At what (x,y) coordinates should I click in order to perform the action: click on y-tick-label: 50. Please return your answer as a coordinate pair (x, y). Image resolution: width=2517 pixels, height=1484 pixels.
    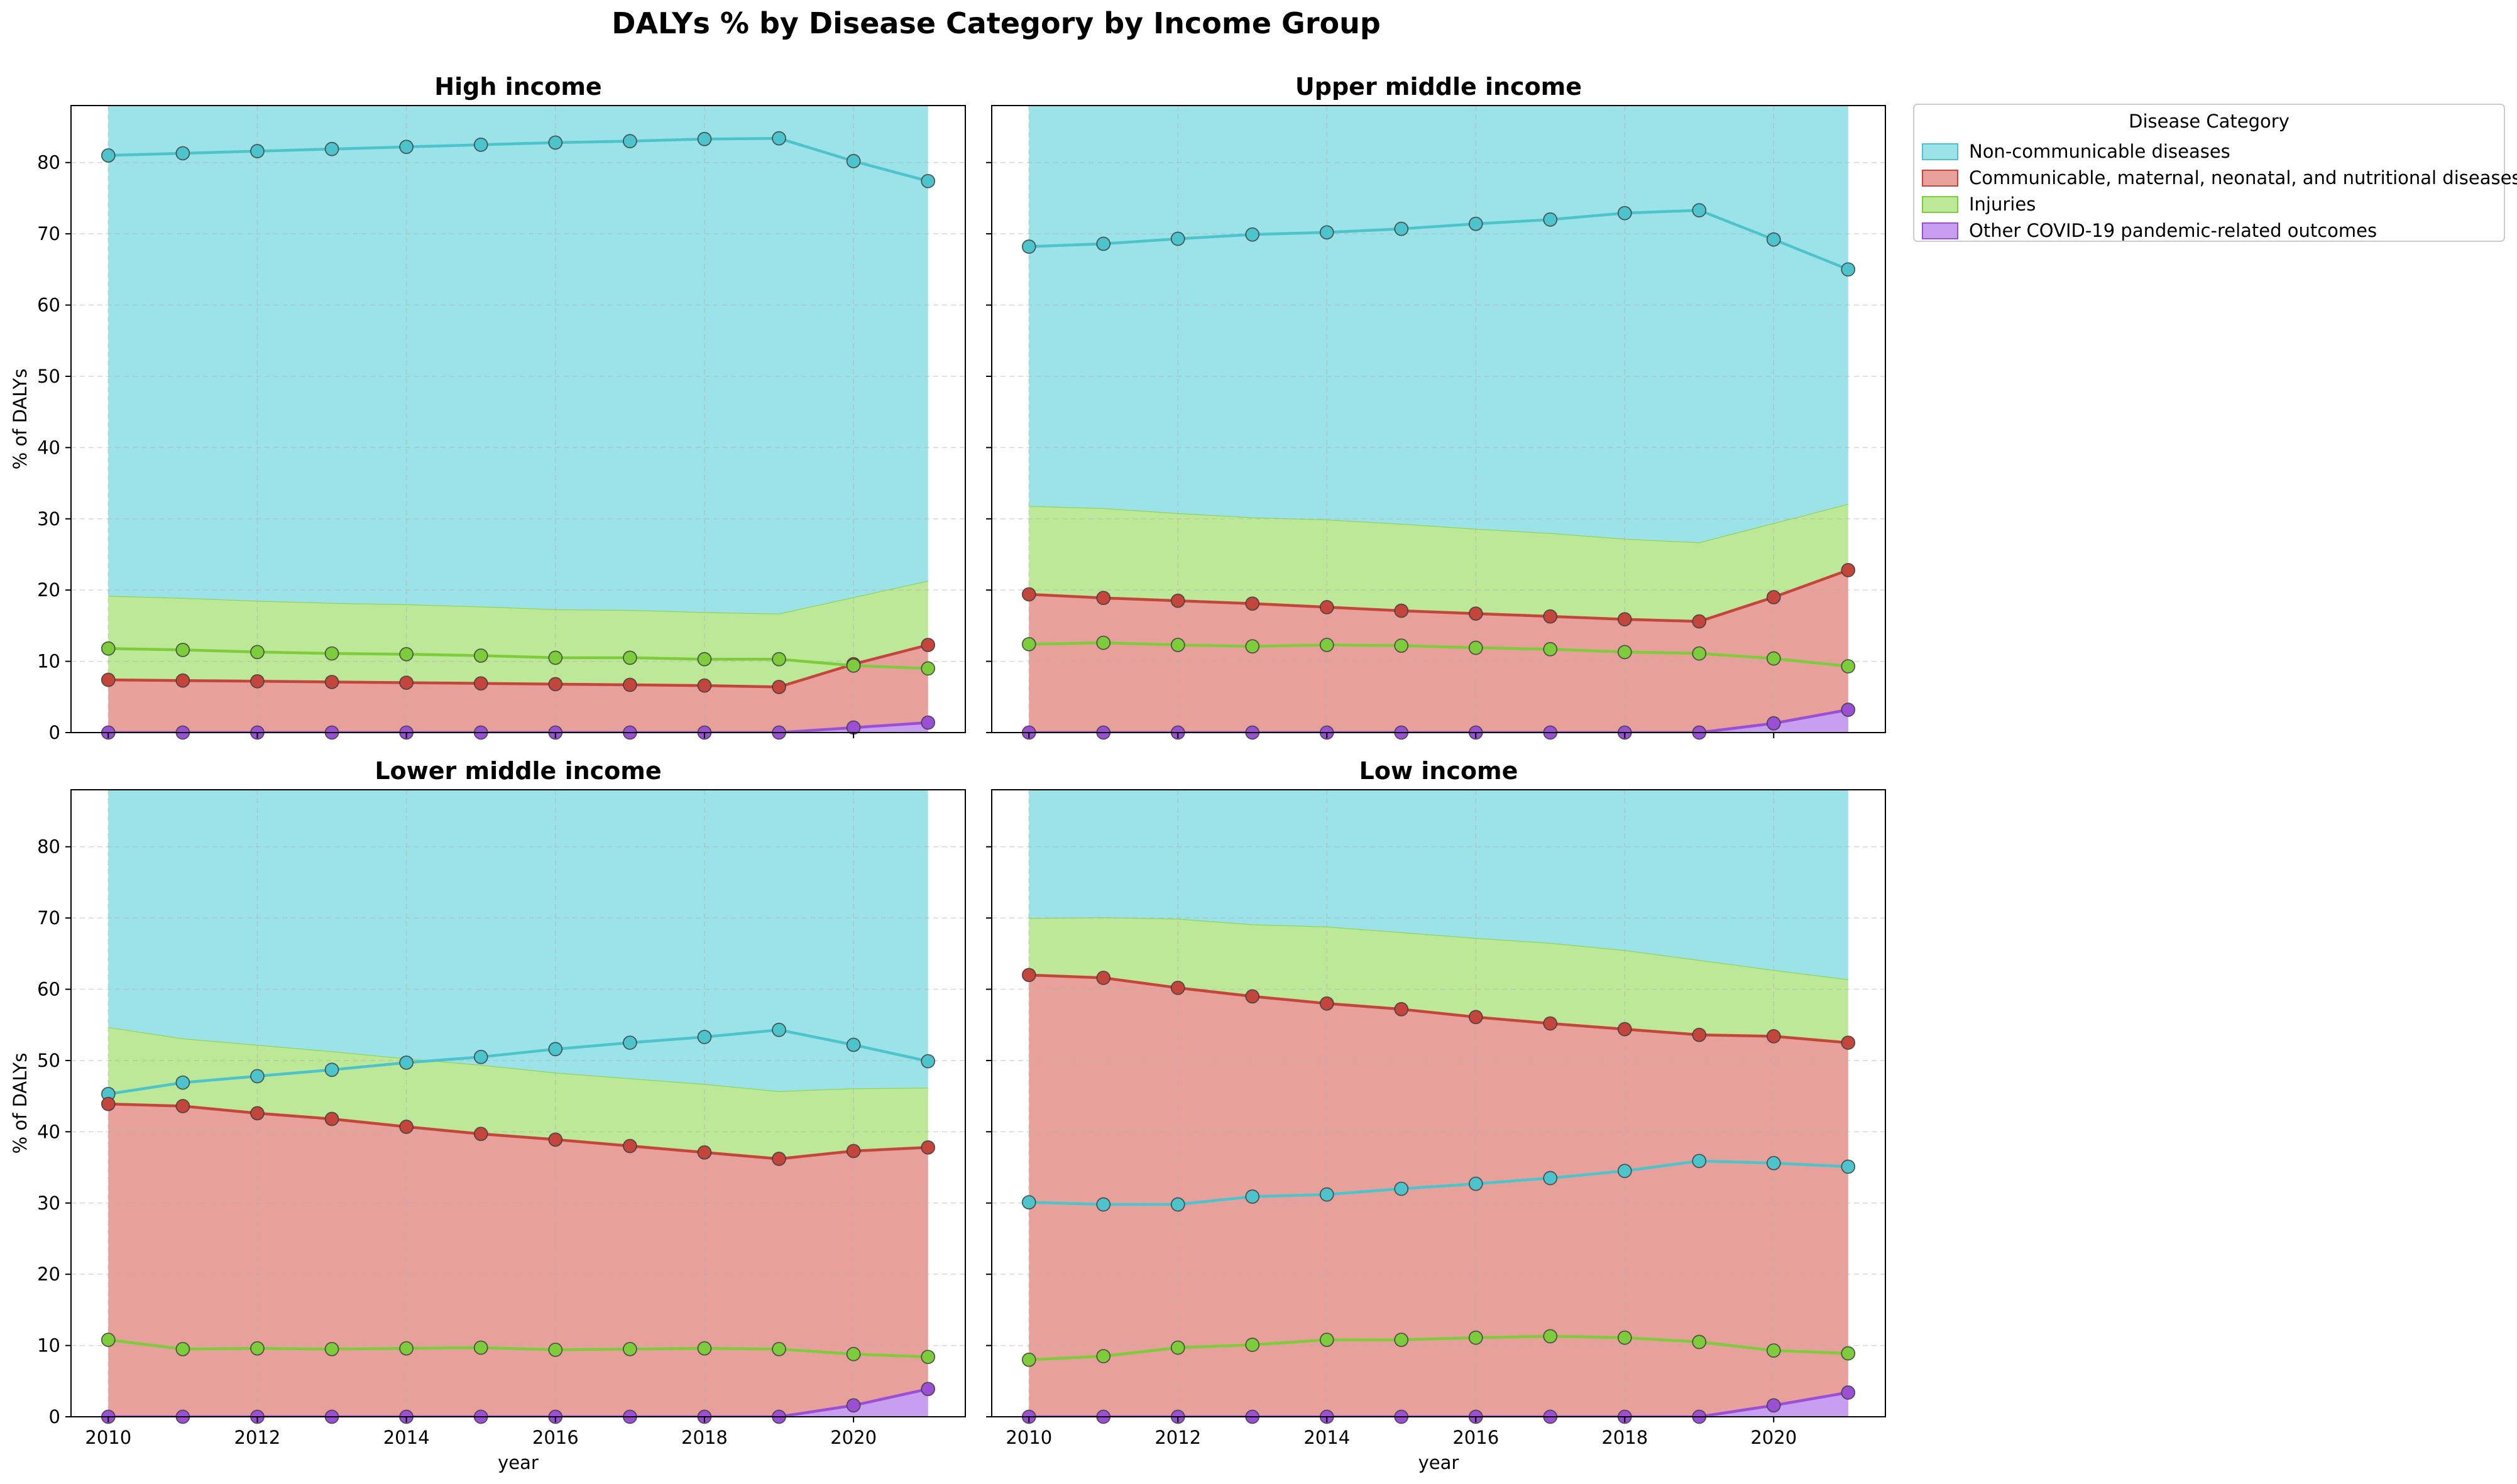
    Looking at the image, I should click on (49, 1060).